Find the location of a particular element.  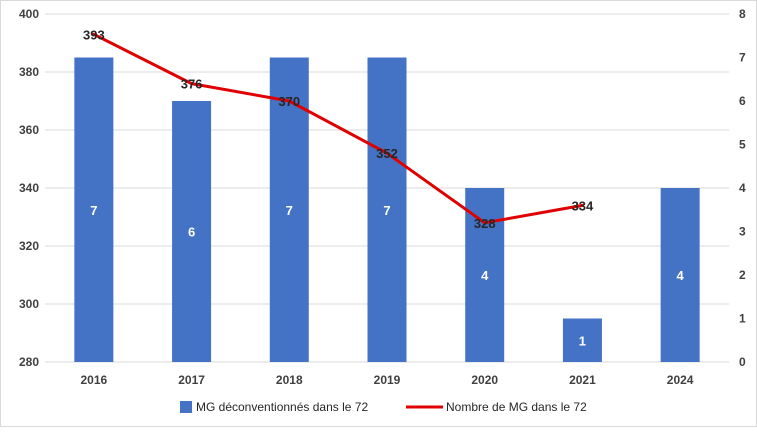

line-data-label: 393 is located at coordinates (94, 34).